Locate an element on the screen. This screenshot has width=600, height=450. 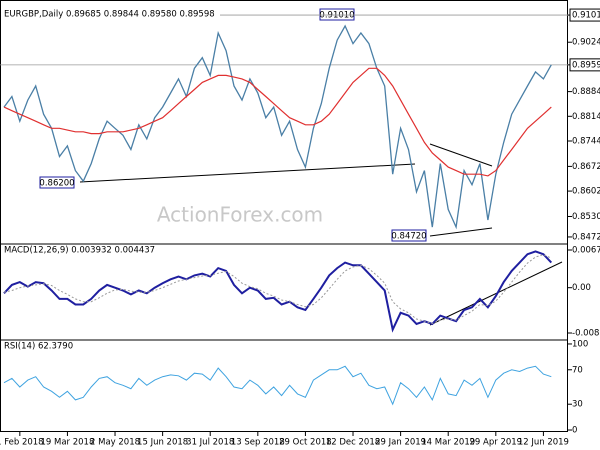
annotation: 0.91010 is located at coordinates (336, 16).